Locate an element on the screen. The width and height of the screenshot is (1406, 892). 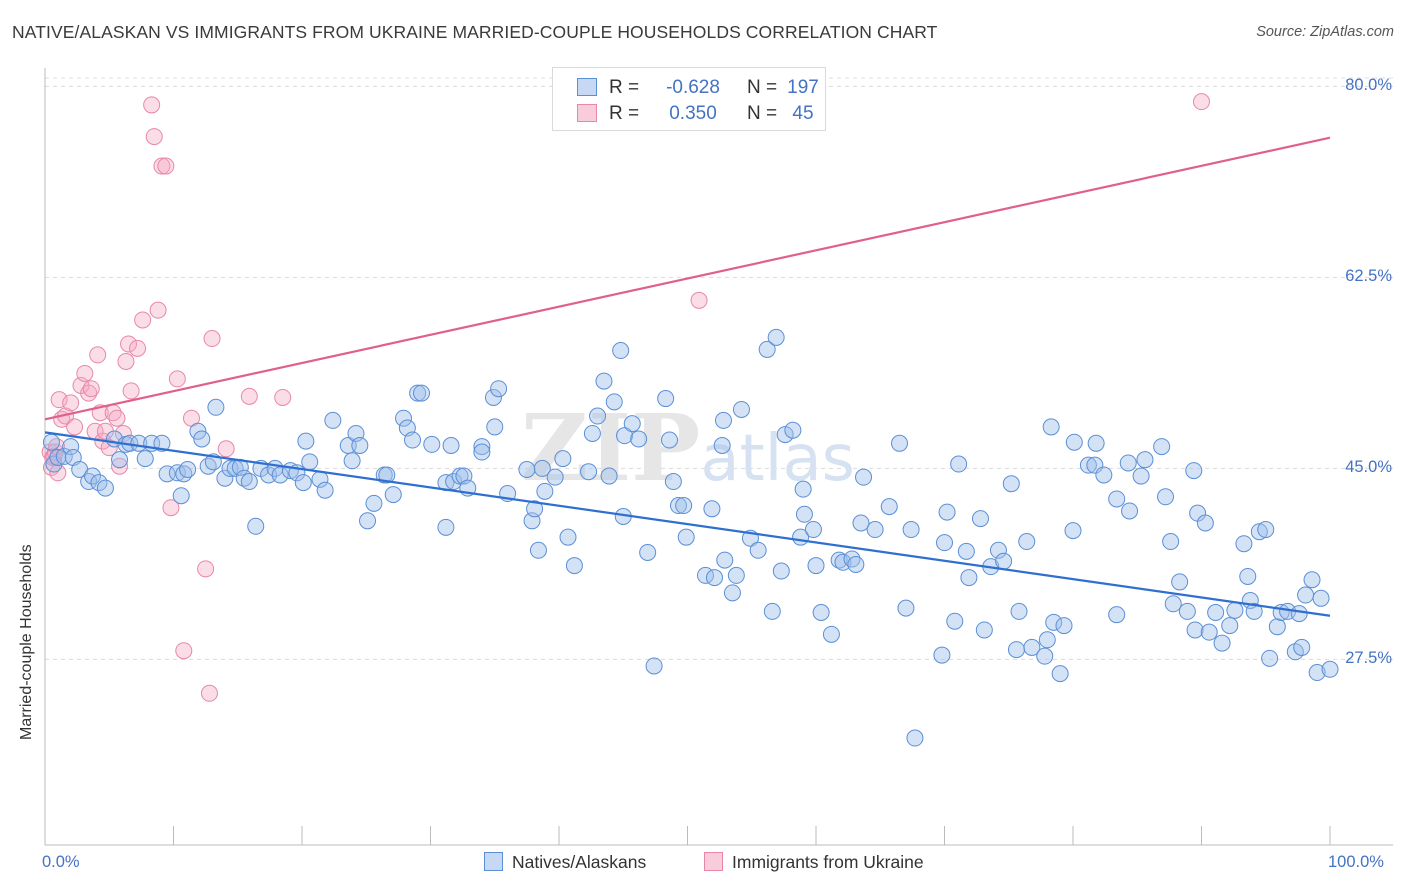
legend-swatch-ukraine is located at coordinates (713, 861).